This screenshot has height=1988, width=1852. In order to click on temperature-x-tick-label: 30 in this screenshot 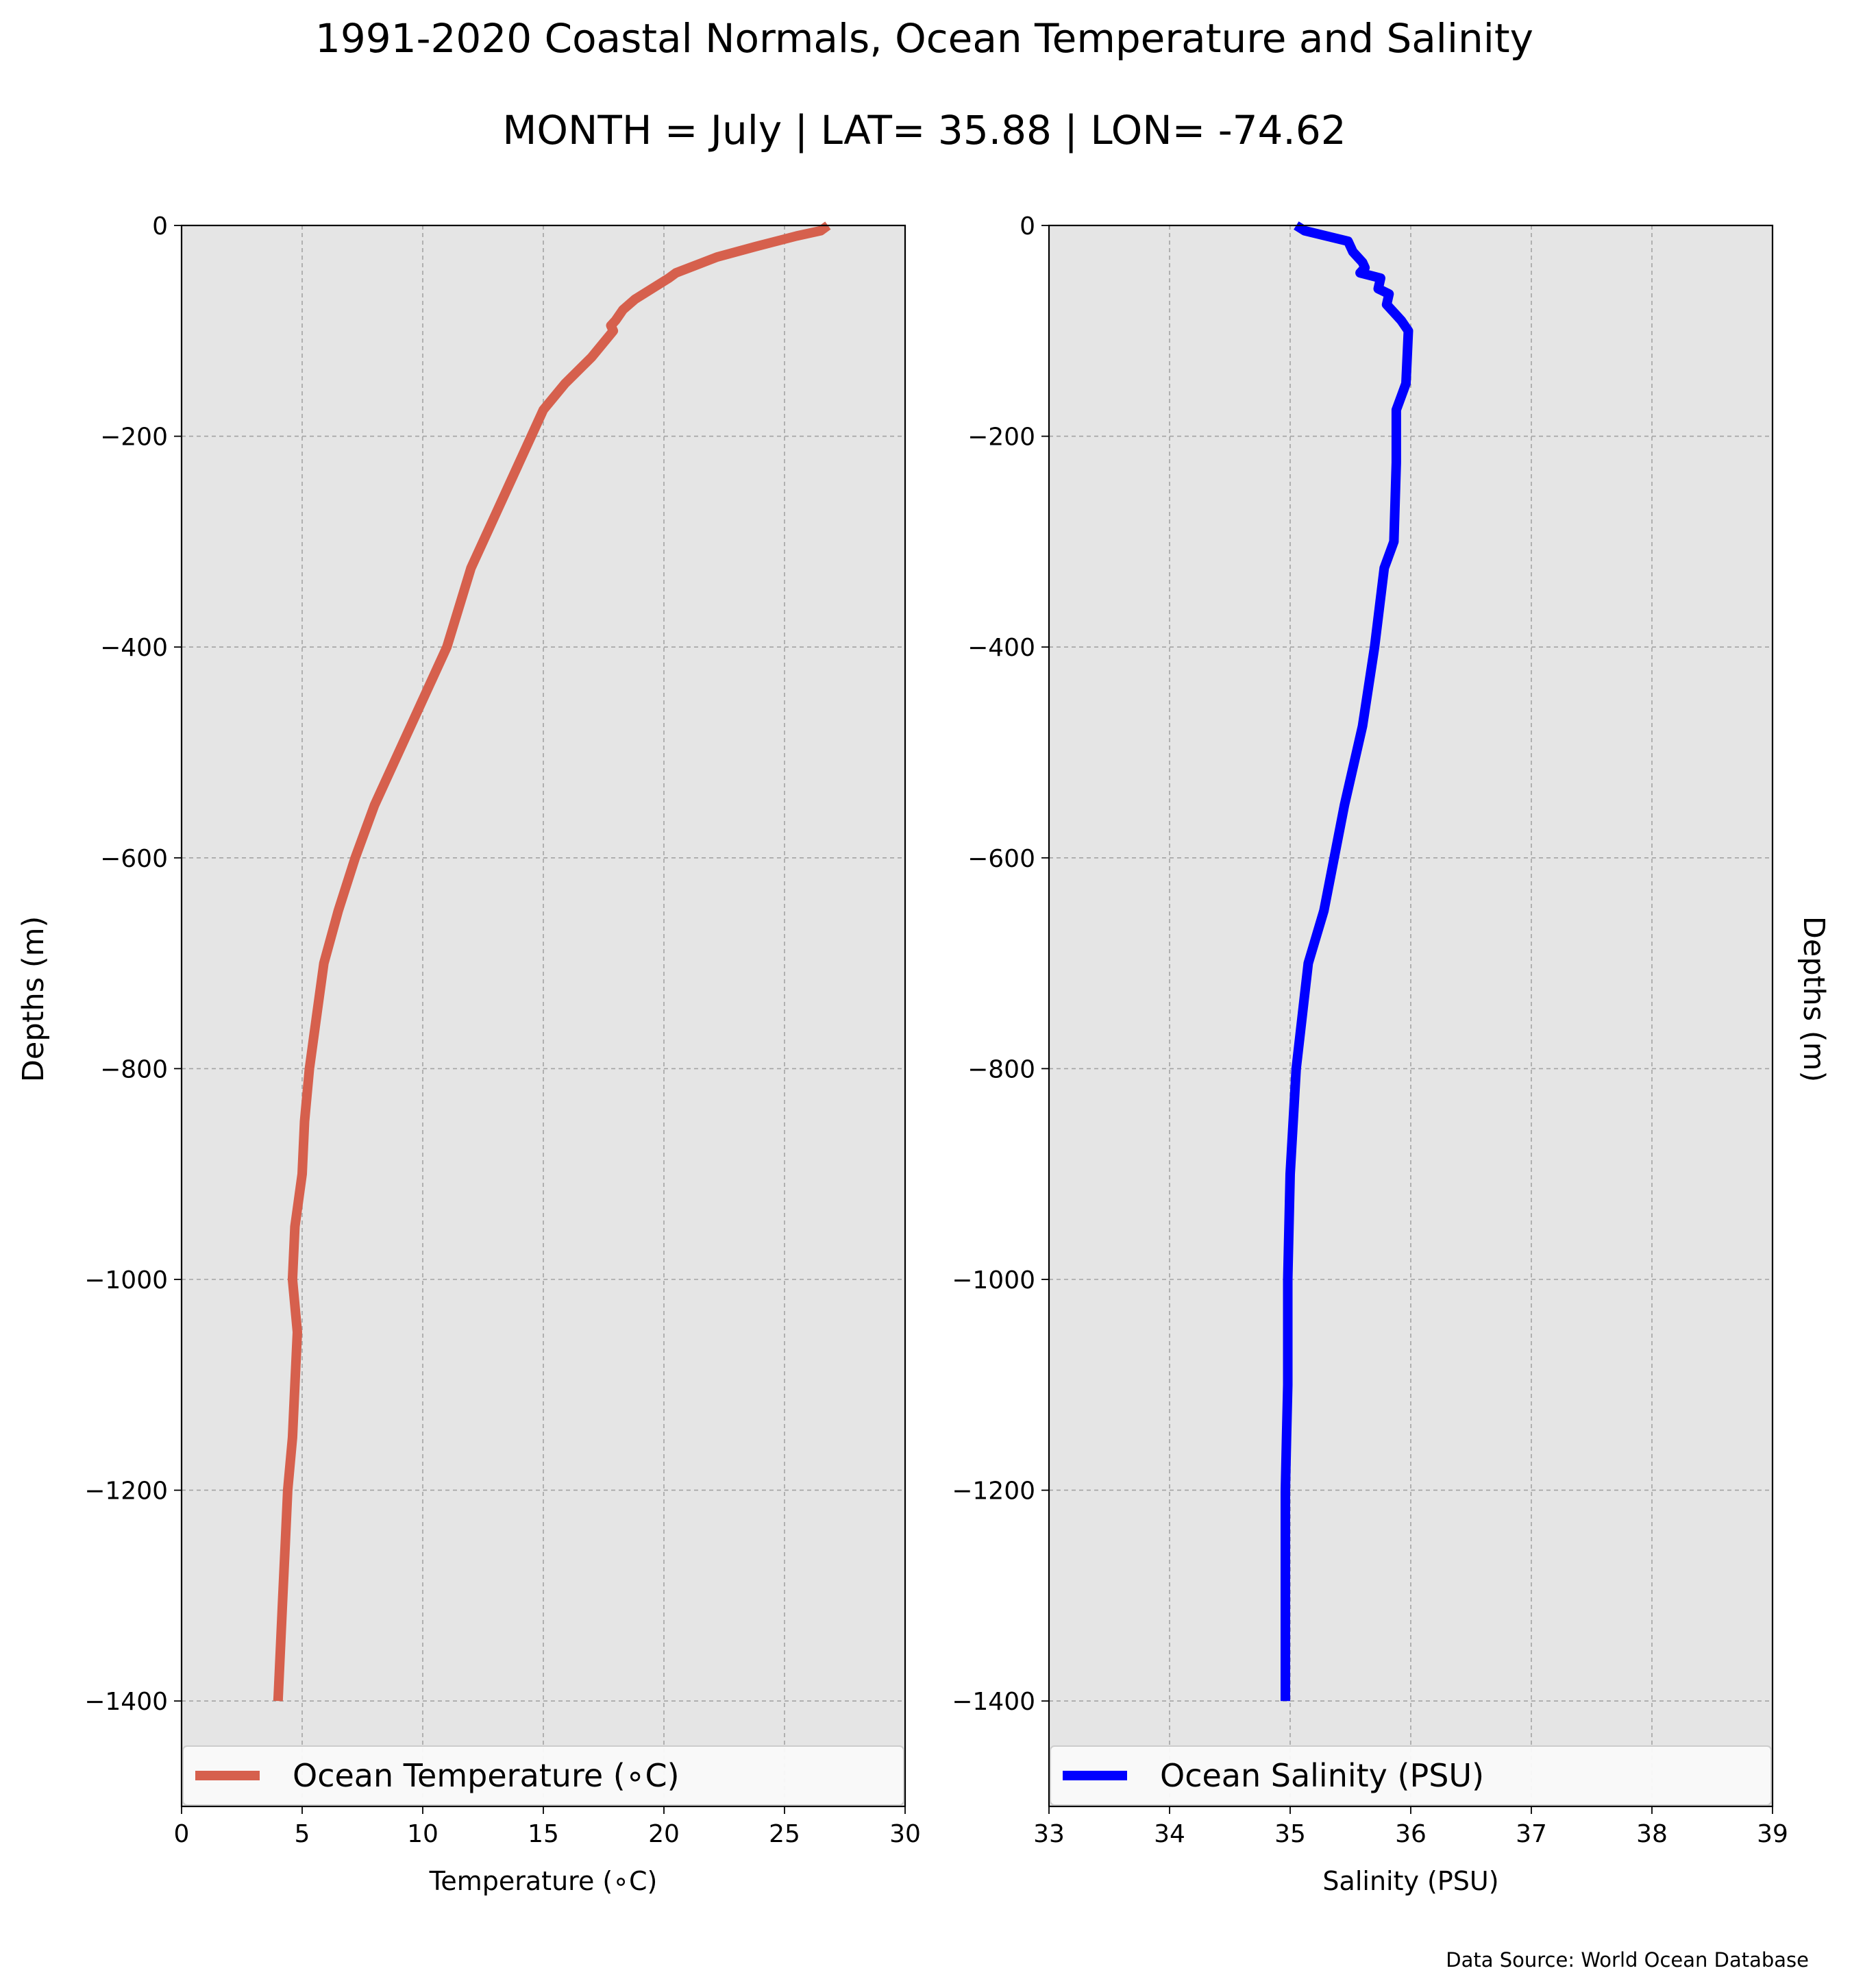, I will do `click(905, 1834)`.